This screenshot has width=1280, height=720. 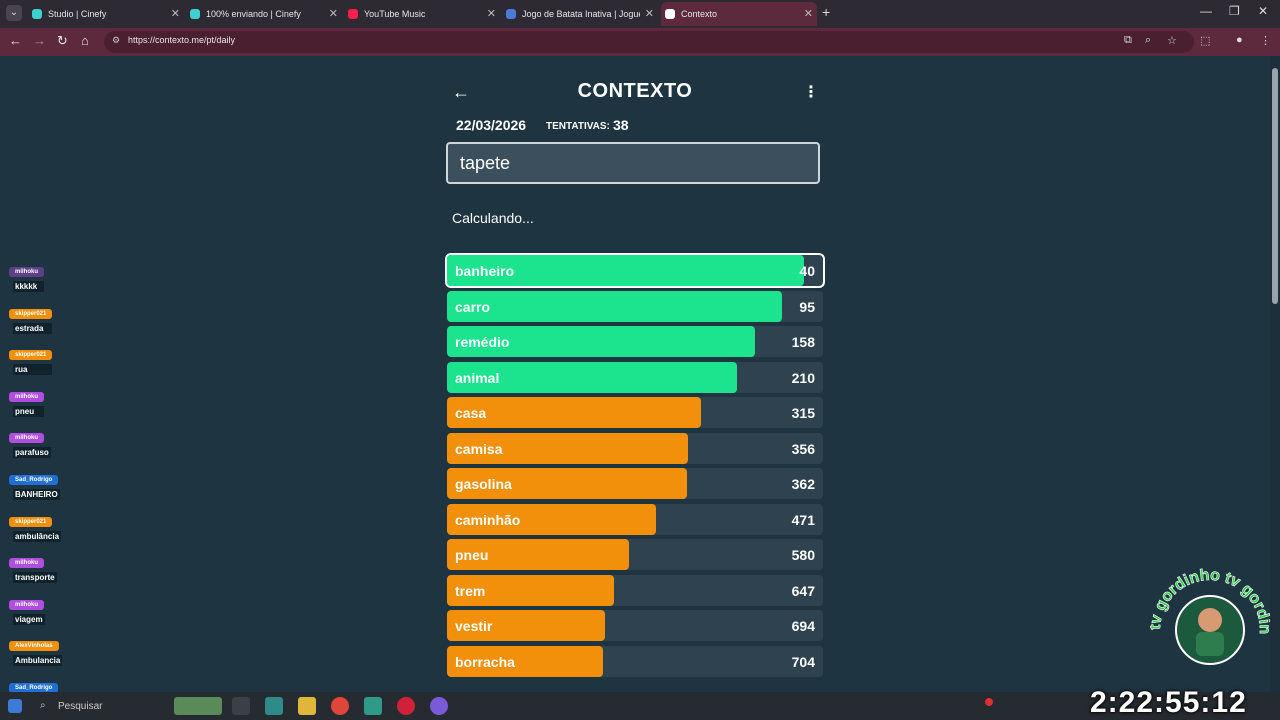 What do you see at coordinates (640, 706) in the screenshot?
I see `taskbar: ⌕ Pesquisar` at bounding box center [640, 706].